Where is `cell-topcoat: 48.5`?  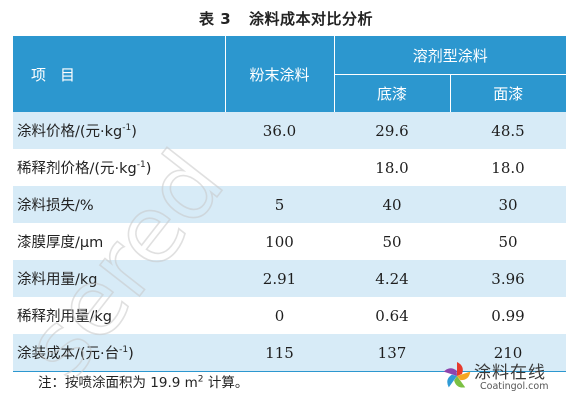
cell-topcoat: 48.5 is located at coordinates (508, 130).